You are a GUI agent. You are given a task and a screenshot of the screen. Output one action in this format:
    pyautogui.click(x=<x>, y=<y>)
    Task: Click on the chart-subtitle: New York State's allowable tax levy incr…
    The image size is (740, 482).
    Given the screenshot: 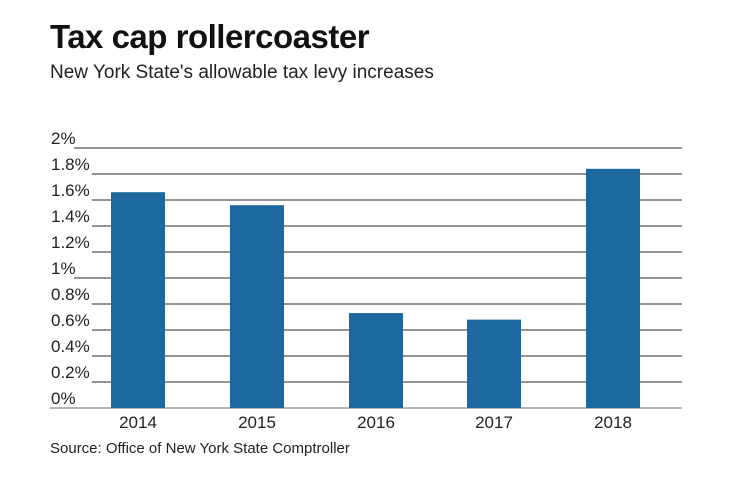 What is the action you would take?
    pyautogui.click(x=242, y=72)
    